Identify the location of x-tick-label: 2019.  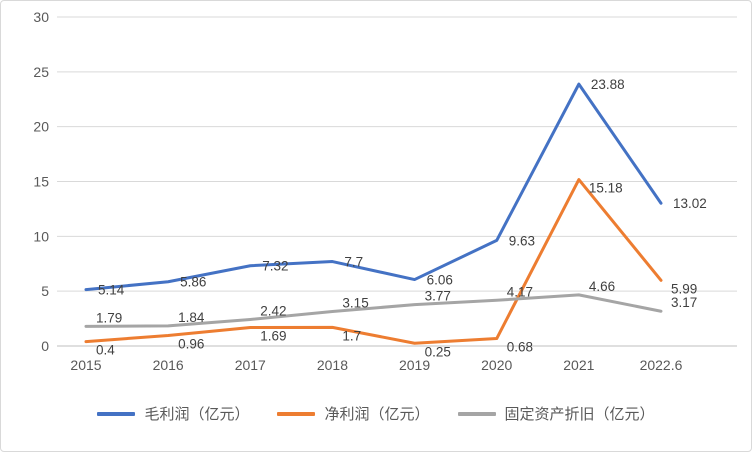
(414, 365).